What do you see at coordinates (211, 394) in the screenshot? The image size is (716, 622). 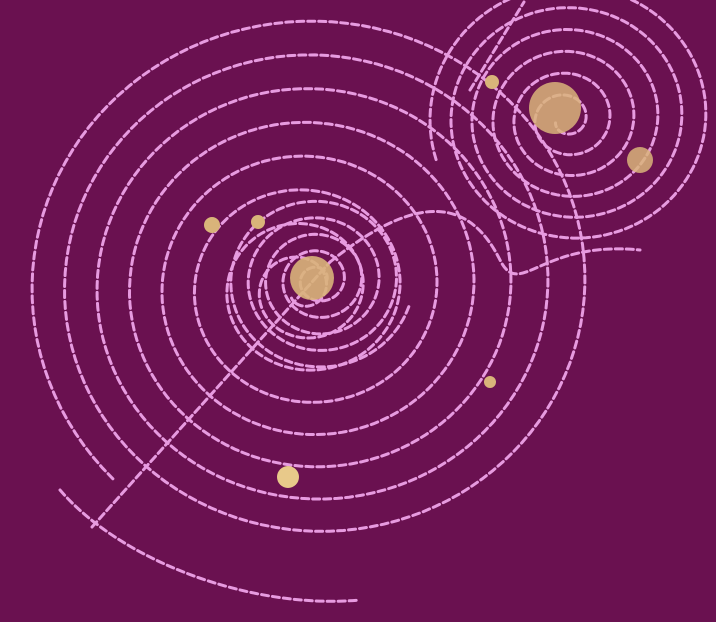 I see `straight-track` at bounding box center [211, 394].